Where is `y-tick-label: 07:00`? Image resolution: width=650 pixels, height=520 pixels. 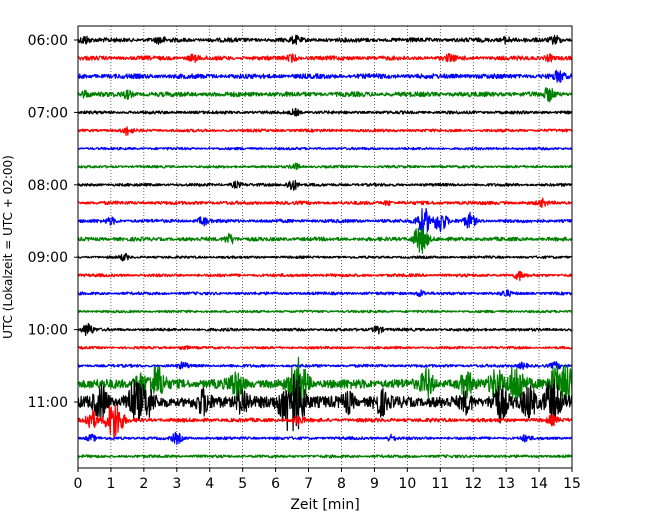 y-tick-label: 07:00 is located at coordinates (48, 113).